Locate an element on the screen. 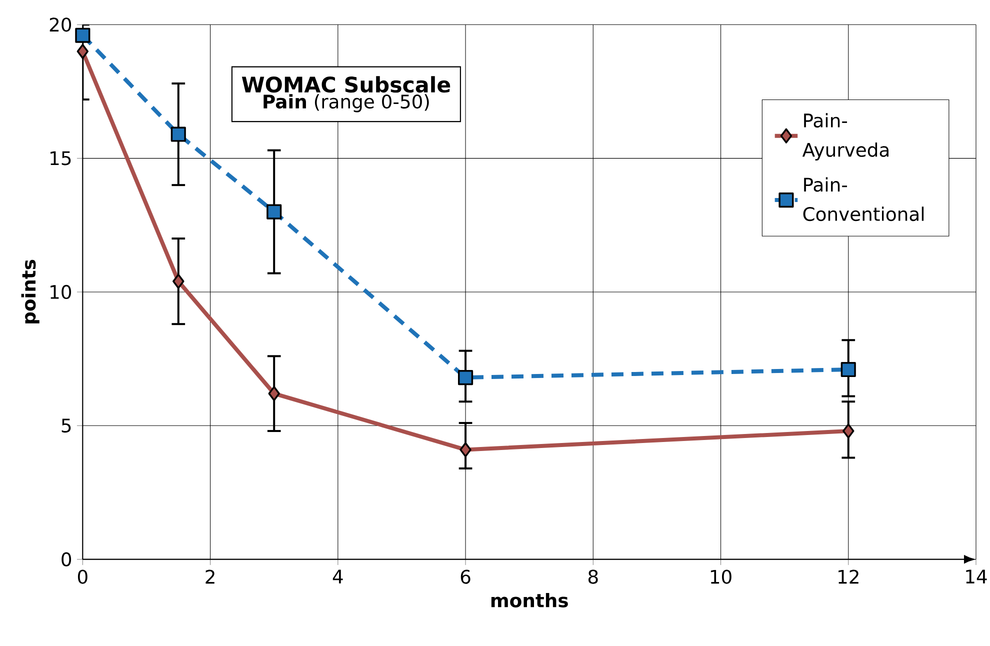 This screenshot has height=646, width=990. y-tick-label: 0 is located at coordinates (67, 559).